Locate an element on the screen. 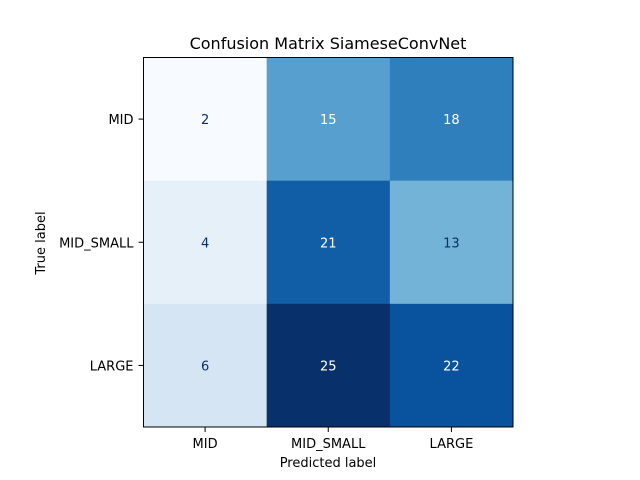 The width and height of the screenshot is (640, 480). cell-value-label: 15 is located at coordinates (328, 120).